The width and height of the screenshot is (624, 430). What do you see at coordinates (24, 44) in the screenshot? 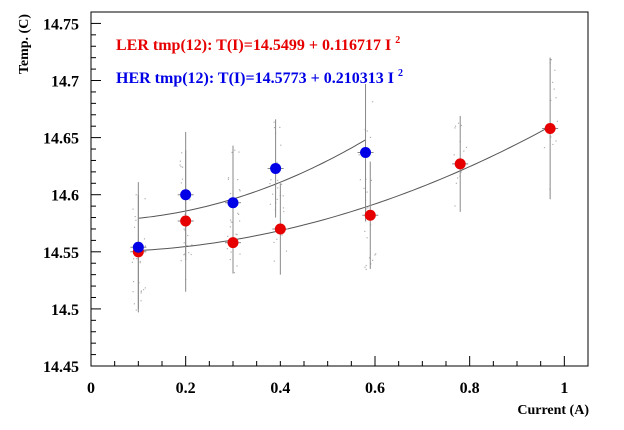
I see `y-axis-label: Temp. (C)` at bounding box center [24, 44].